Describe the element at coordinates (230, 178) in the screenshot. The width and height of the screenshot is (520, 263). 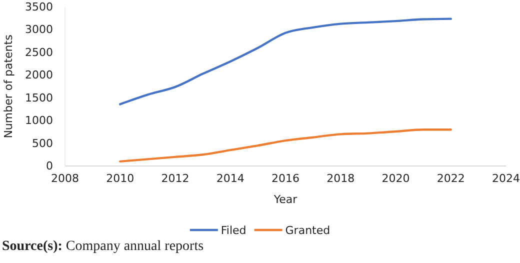
I see `x-tick-label: 2014` at that location.